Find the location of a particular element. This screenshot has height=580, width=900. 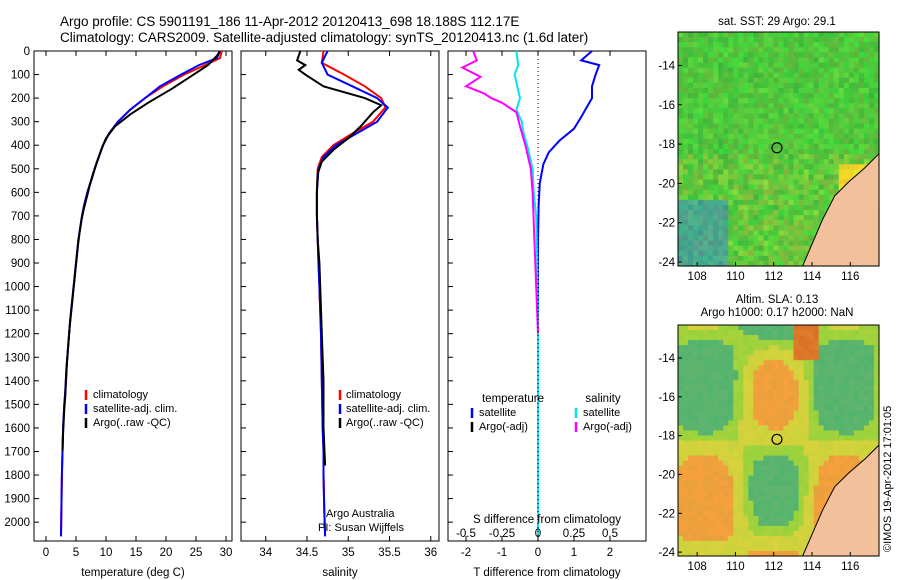

x-tick-label: 30 is located at coordinates (226, 553).